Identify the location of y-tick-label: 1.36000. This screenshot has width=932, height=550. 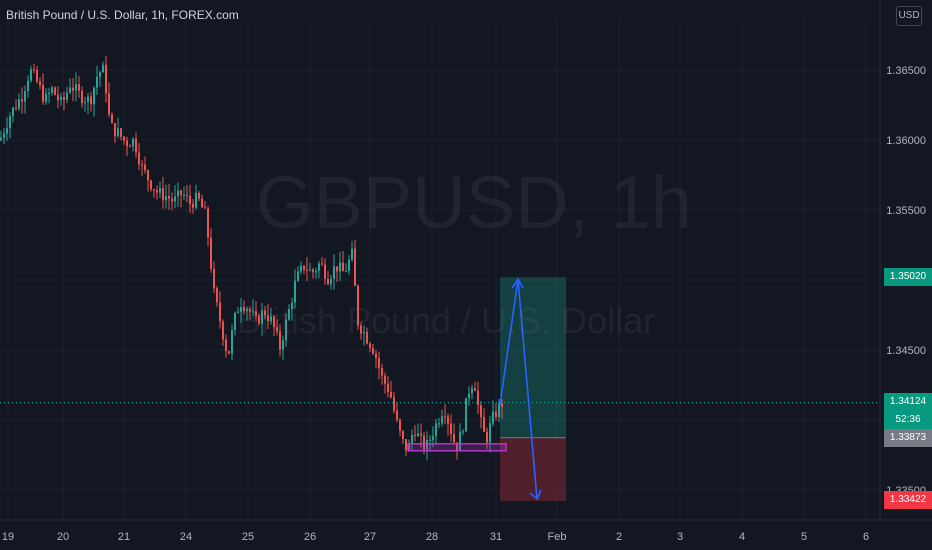
(906, 141).